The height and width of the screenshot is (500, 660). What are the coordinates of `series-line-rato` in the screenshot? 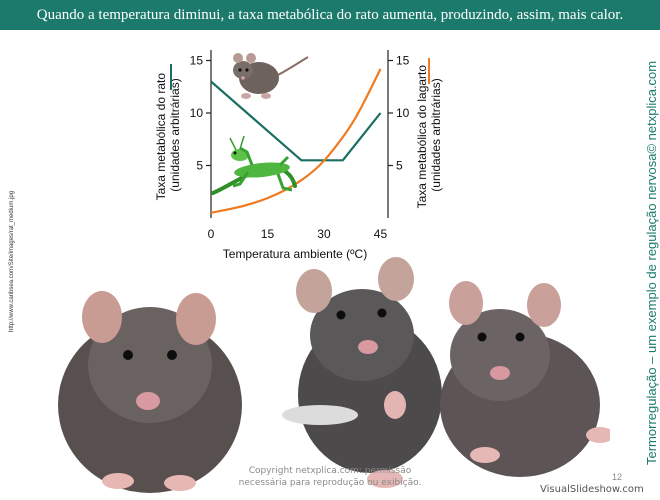 It's located at (296, 121).